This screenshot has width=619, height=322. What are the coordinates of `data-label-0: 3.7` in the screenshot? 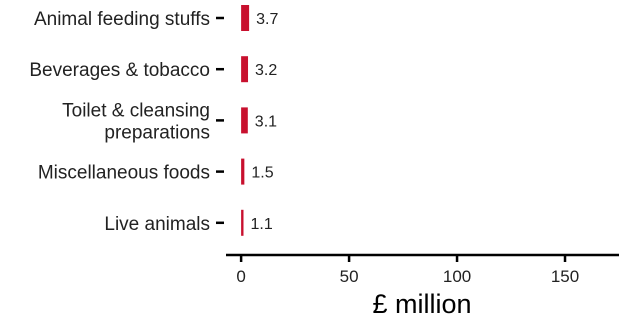 It's located at (267, 19).